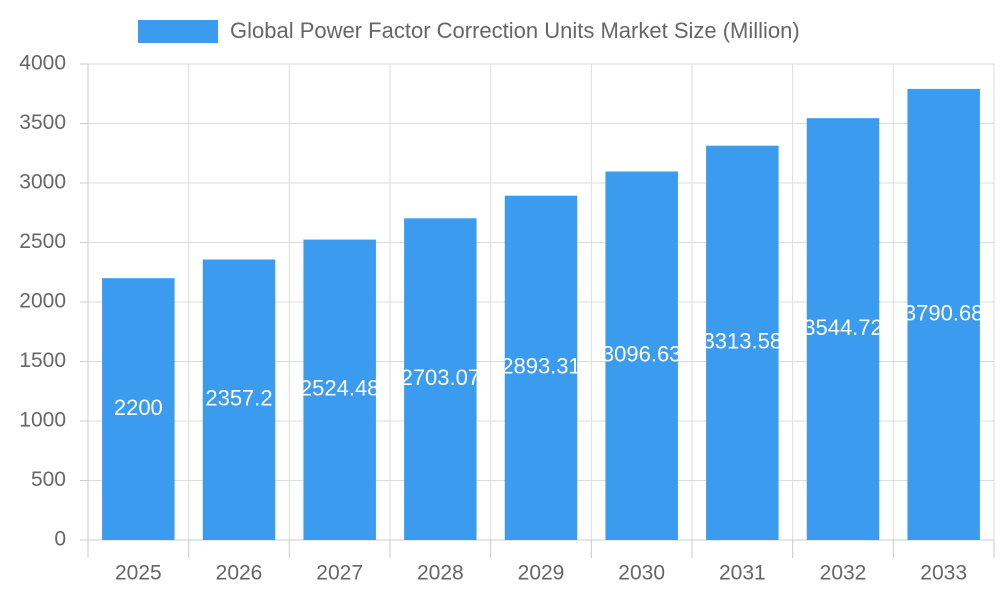 This screenshot has width=1000, height=600. I want to click on y-tick-label: 3500, so click(42, 122).